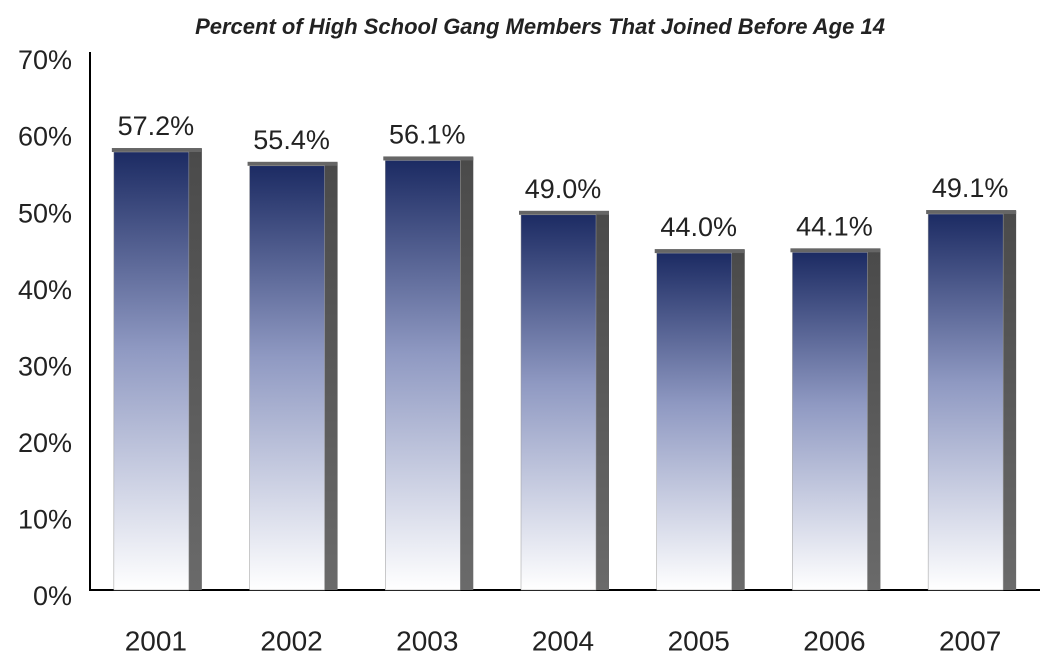 The width and height of the screenshot is (1041, 661). What do you see at coordinates (563, 189) in the screenshot?
I see `value-label: 49.0%` at bounding box center [563, 189].